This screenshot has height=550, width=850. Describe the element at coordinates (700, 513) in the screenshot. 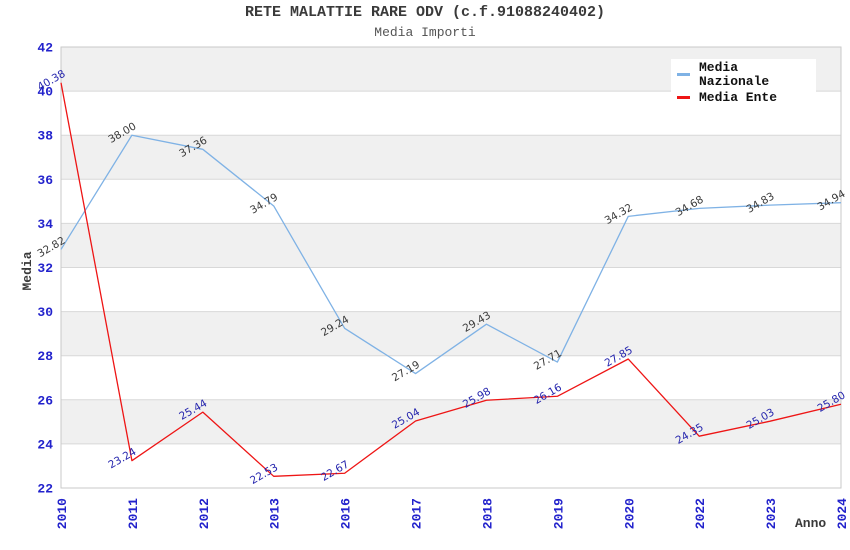

I see `x-tick-label: 2022` at that location.